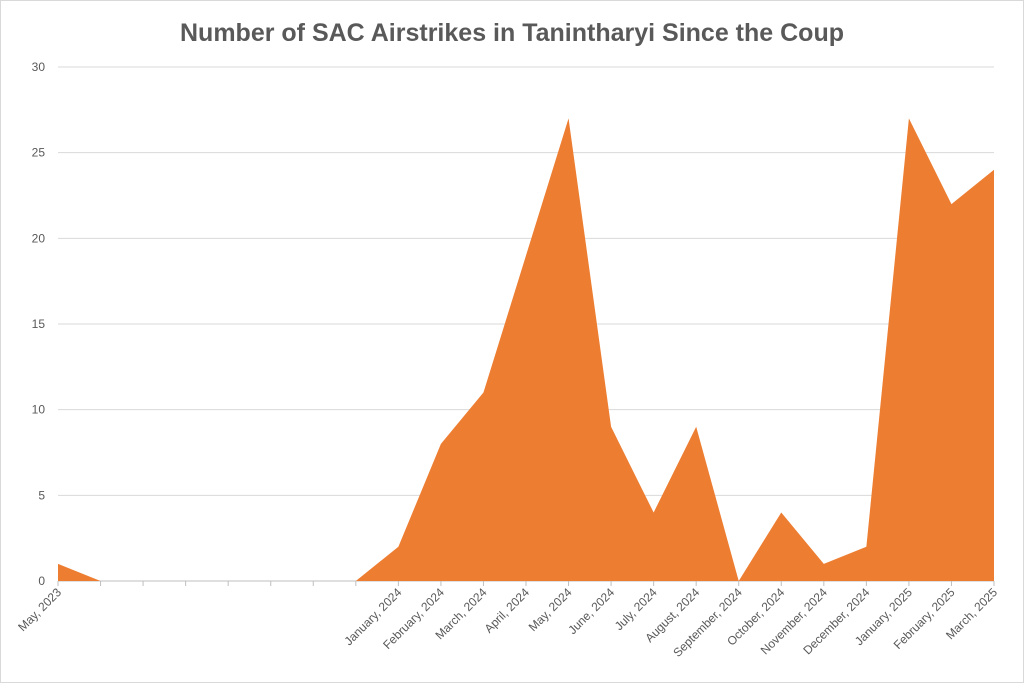 The width and height of the screenshot is (1024, 683). I want to click on x-tick-label: June, 2024, so click(591, 611).